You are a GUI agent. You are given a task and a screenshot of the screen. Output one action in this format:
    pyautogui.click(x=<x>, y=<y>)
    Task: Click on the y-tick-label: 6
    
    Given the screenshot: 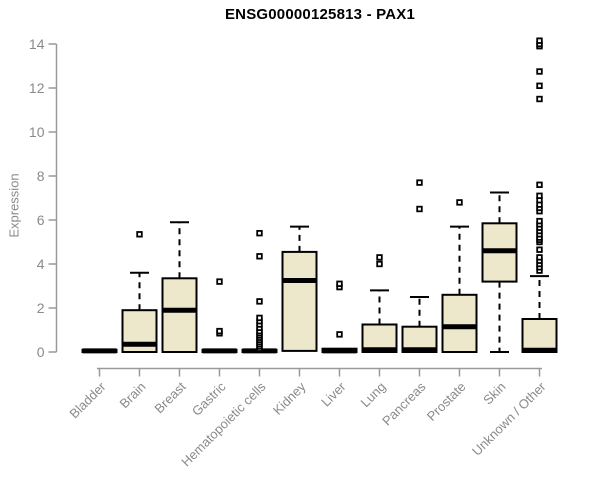 What is the action you would take?
    pyautogui.click(x=41, y=220)
    